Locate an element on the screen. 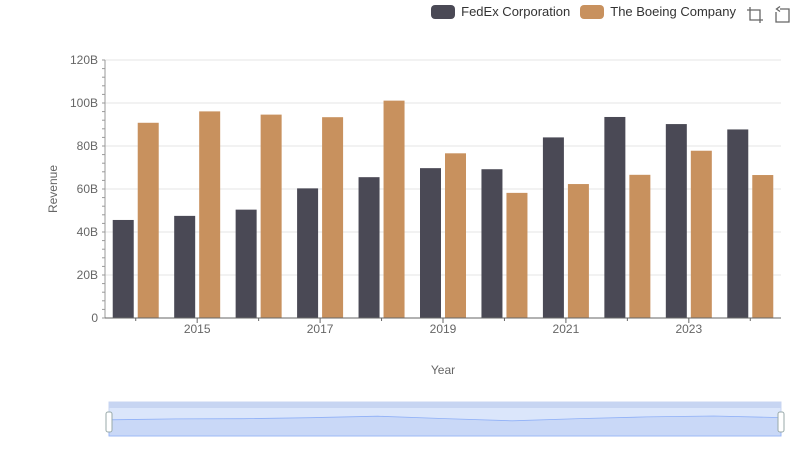  y-axis-label: Revenue is located at coordinates (53, 189).